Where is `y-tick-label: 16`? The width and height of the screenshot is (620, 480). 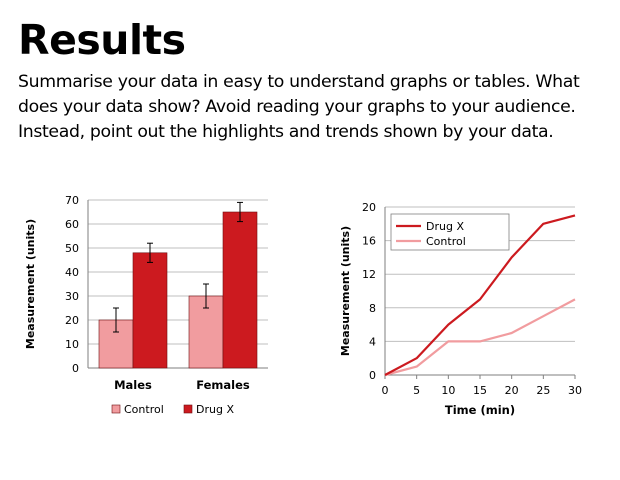
y-tick-label: 16 is located at coordinates (369, 241).